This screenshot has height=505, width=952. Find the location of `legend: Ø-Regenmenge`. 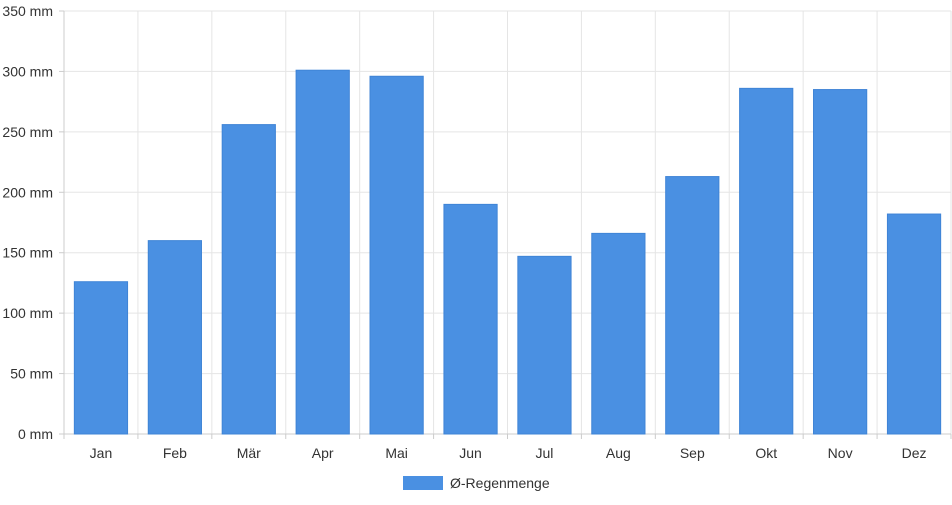

legend: Ø-Regenmenge is located at coordinates (476, 483).